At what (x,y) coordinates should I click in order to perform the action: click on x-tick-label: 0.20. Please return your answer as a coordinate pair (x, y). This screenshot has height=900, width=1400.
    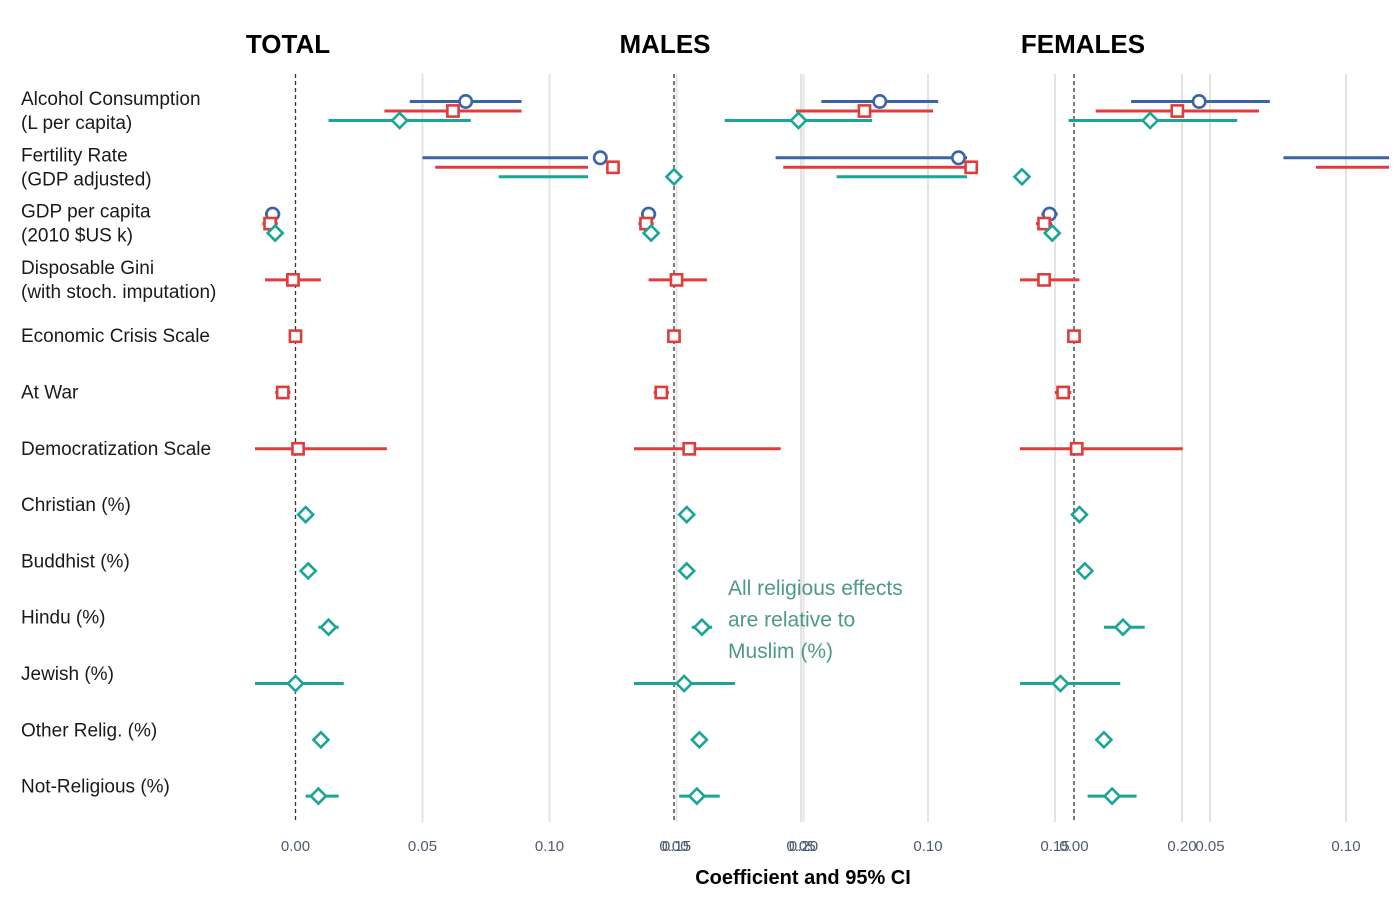
    Looking at the image, I should click on (1181, 846).